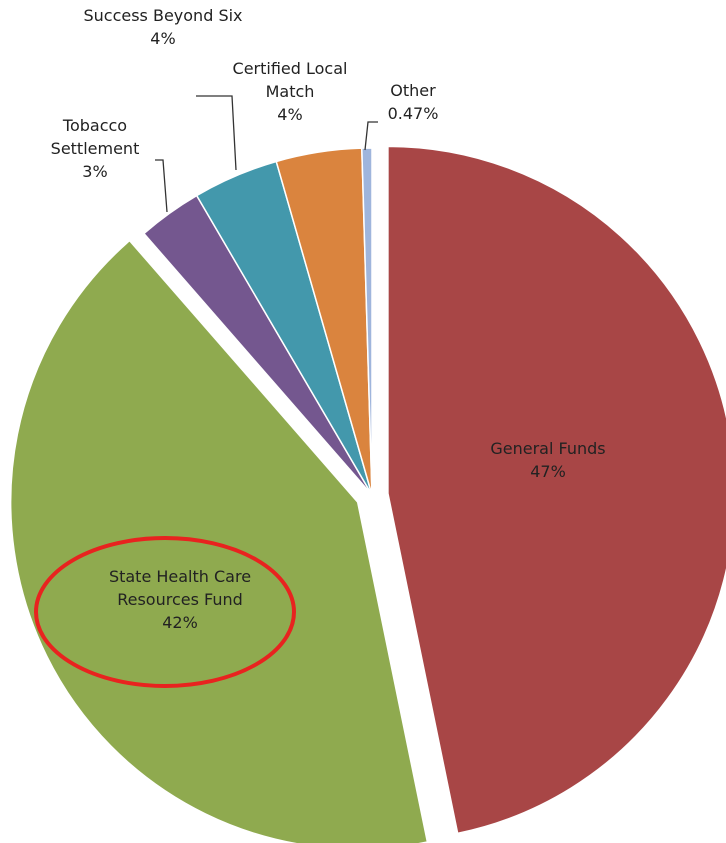 This screenshot has width=726, height=843. I want to click on highlight-ellipse, so click(165, 612).